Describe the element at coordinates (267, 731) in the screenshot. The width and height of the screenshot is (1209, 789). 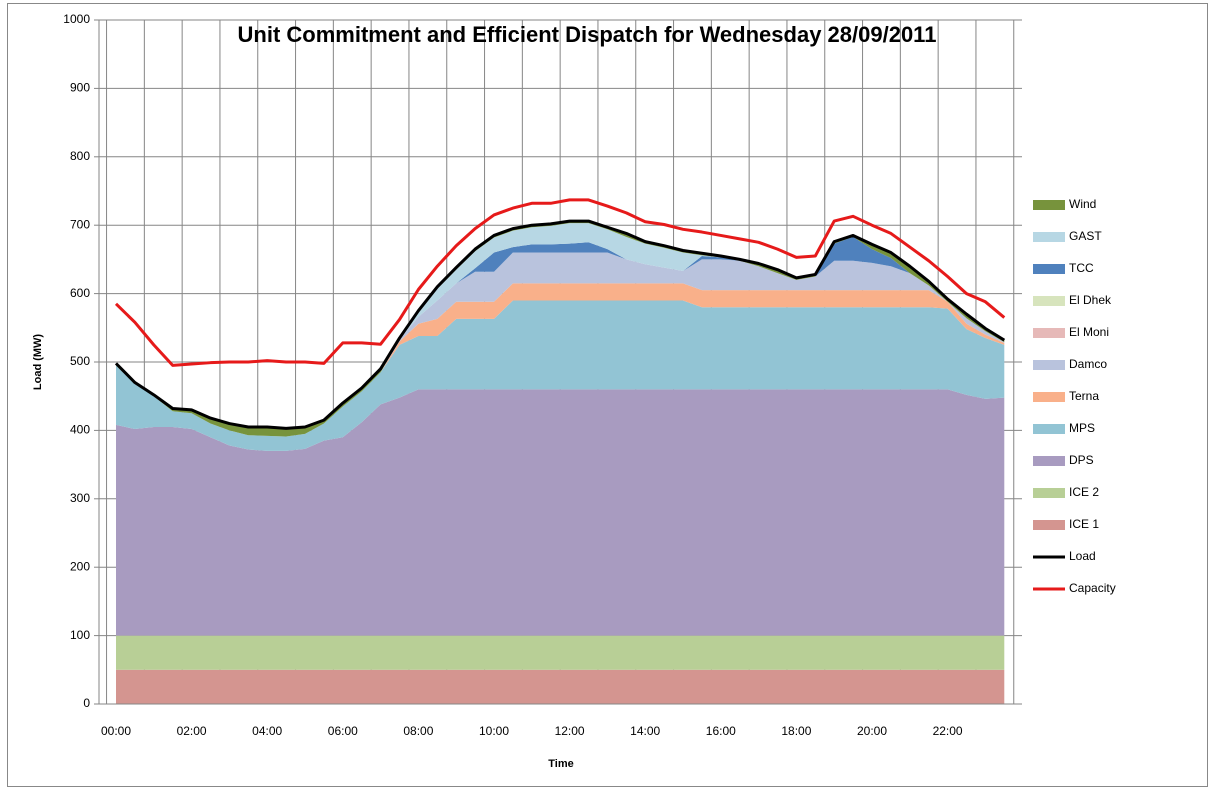
I see `x-tick-label: 04:00` at that location.